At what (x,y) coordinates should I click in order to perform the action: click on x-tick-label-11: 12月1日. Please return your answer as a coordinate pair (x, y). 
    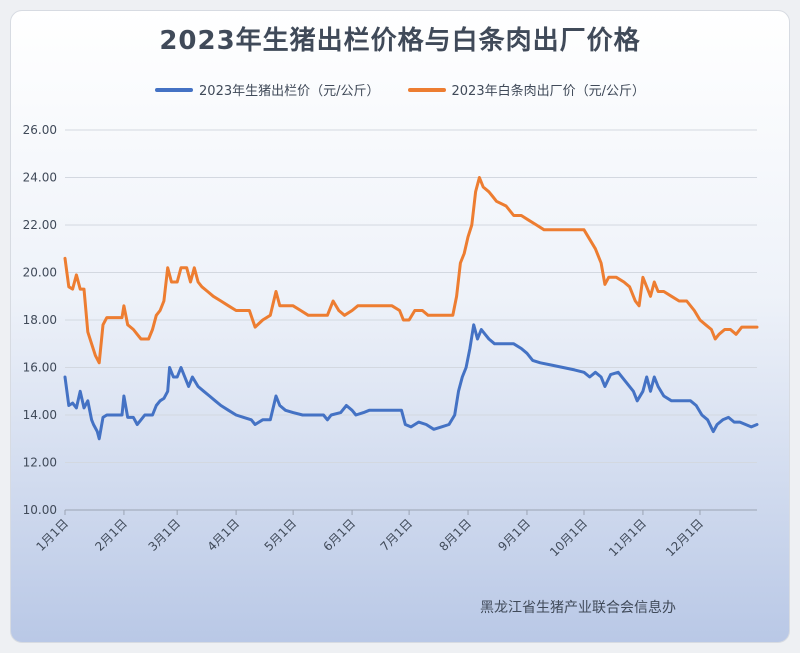
    Looking at the image, I should click on (684, 537).